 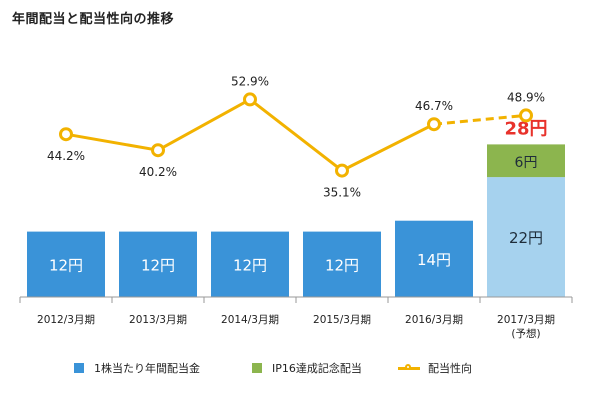 I want to click on x-tick-label-0: 2012/3月期, so click(x=66, y=320).